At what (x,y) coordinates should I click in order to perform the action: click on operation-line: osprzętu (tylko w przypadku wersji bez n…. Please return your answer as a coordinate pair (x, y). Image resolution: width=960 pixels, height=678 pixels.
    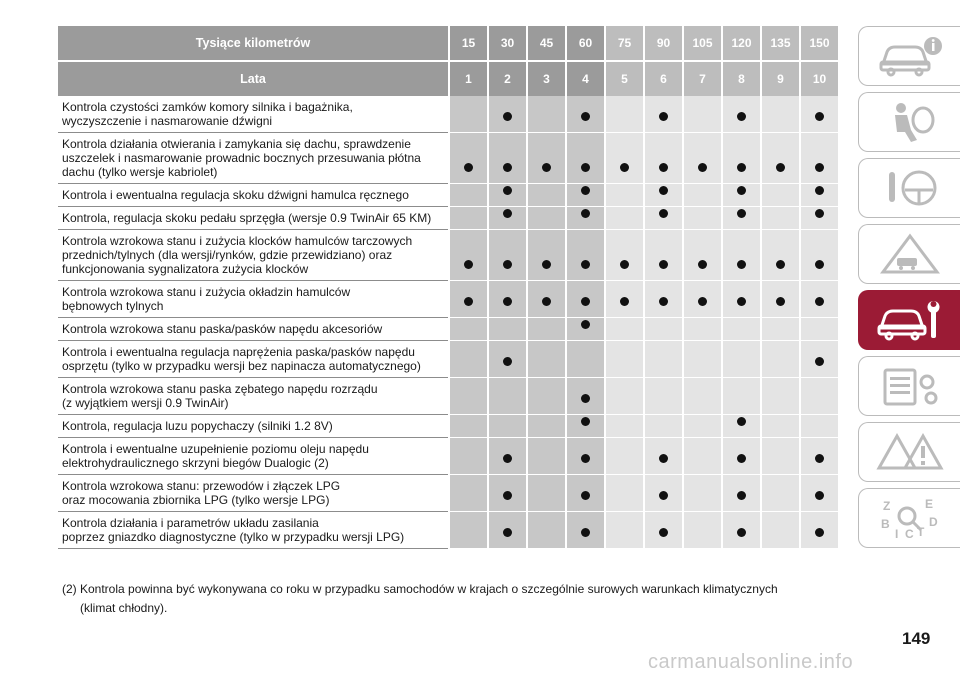
    Looking at the image, I should click on (241, 366).